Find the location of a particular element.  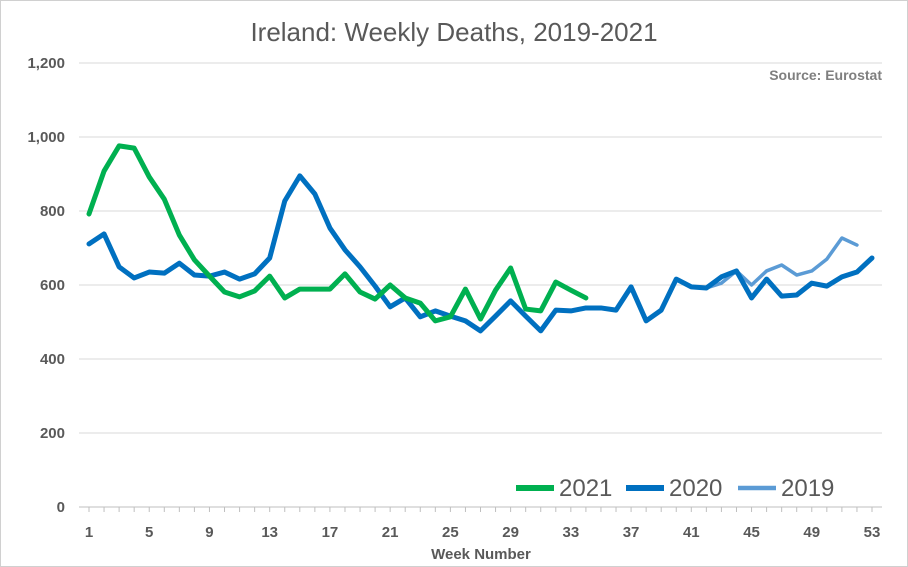

x-tick-label: 17 is located at coordinates (330, 532).